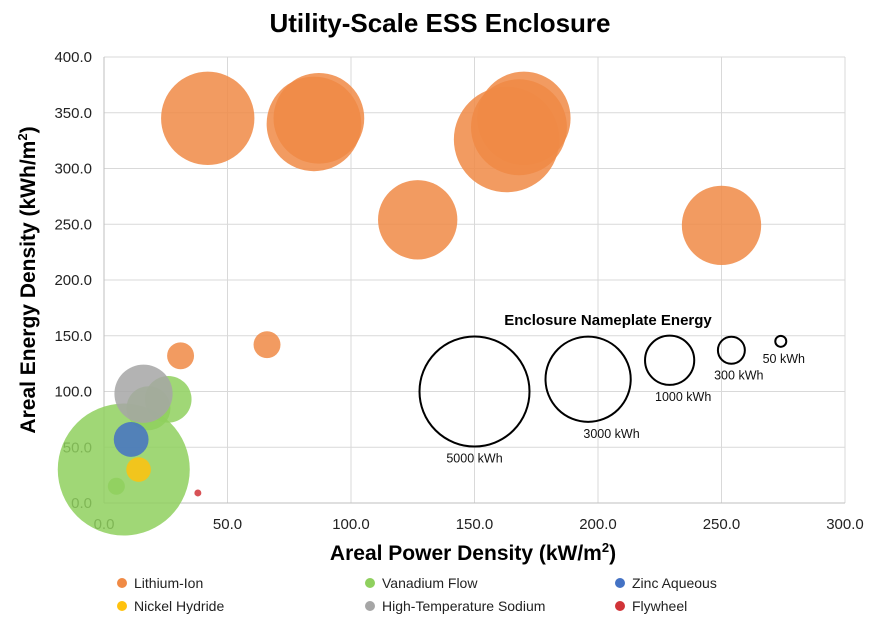  I want to click on x-tick-label-5: 250.0, so click(722, 524).